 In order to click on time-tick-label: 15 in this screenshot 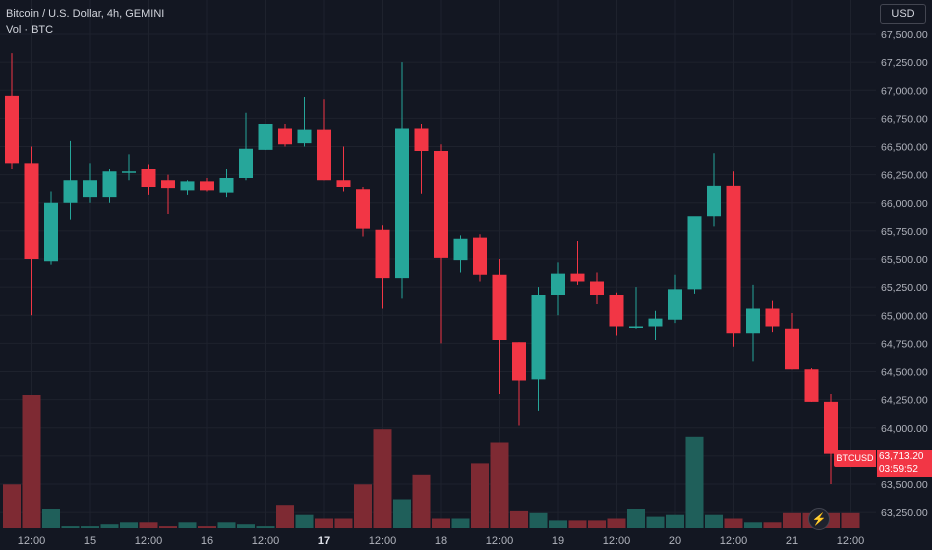, I will do `click(90, 541)`.